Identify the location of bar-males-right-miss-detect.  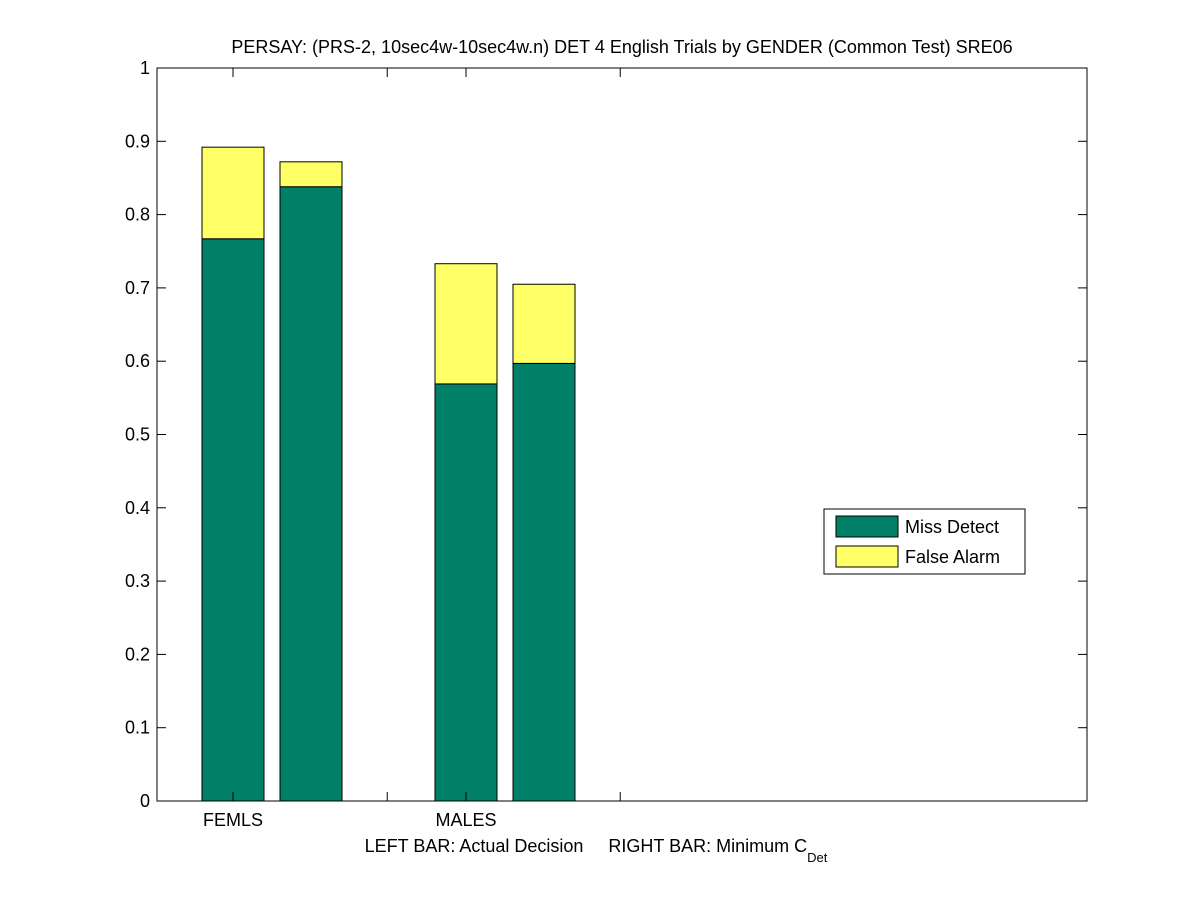
(544, 582).